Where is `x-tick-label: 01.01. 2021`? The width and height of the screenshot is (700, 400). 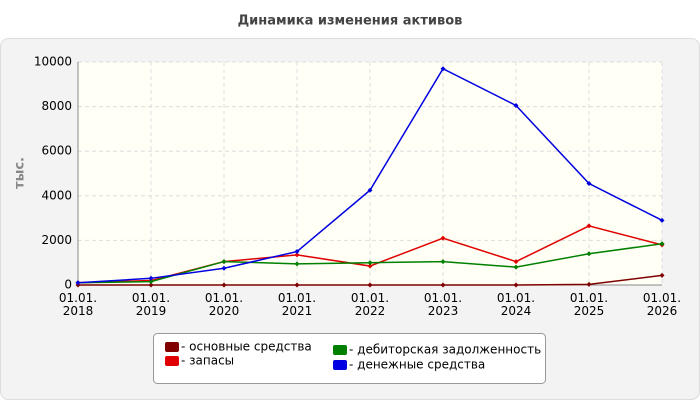 x-tick-label: 01.01. 2021 is located at coordinates (297, 304).